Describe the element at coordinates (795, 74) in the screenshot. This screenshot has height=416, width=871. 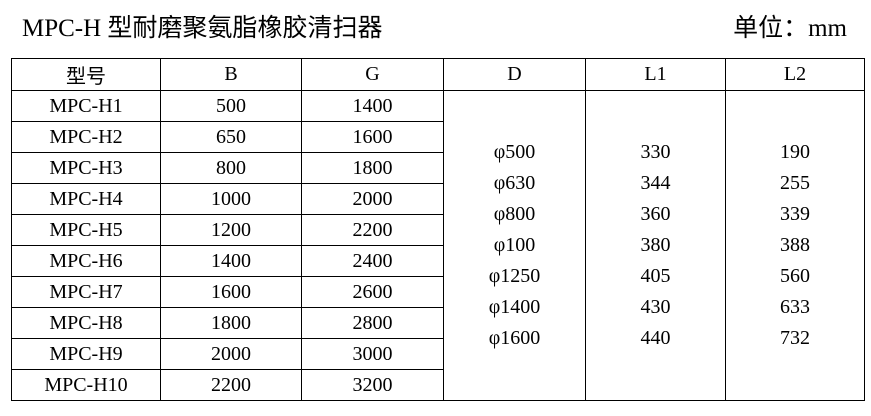
I see `header-l2: L2` at that location.